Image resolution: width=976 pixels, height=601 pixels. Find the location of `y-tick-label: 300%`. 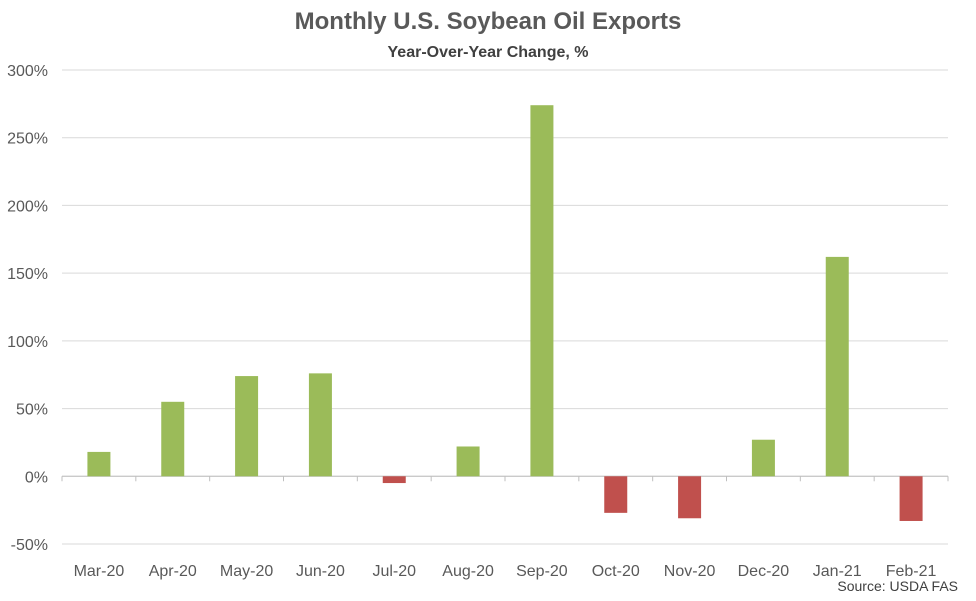

y-tick-label: 300% is located at coordinates (27, 71).